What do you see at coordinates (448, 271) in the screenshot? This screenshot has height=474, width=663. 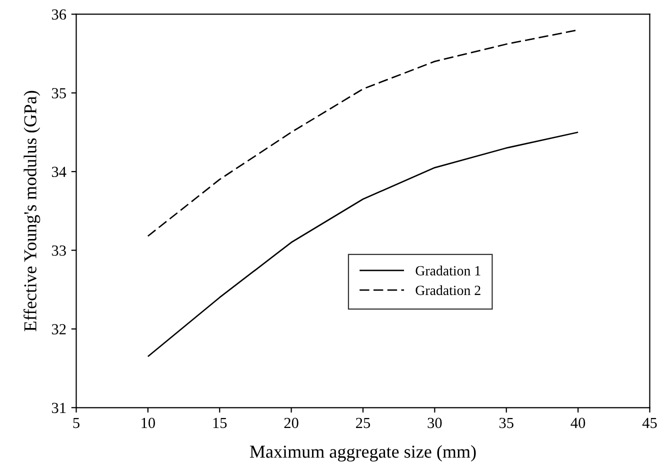 I see `legend-label: Gradation 1` at bounding box center [448, 271].